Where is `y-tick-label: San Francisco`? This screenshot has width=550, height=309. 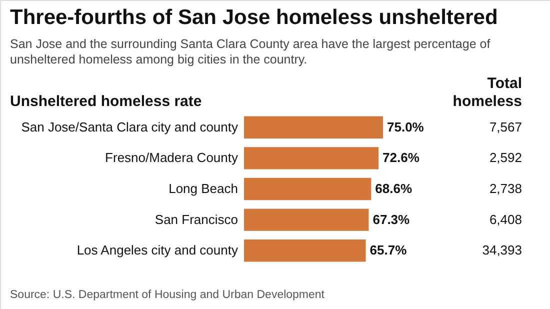 y-tick-label: San Francisco is located at coordinates (196, 219).